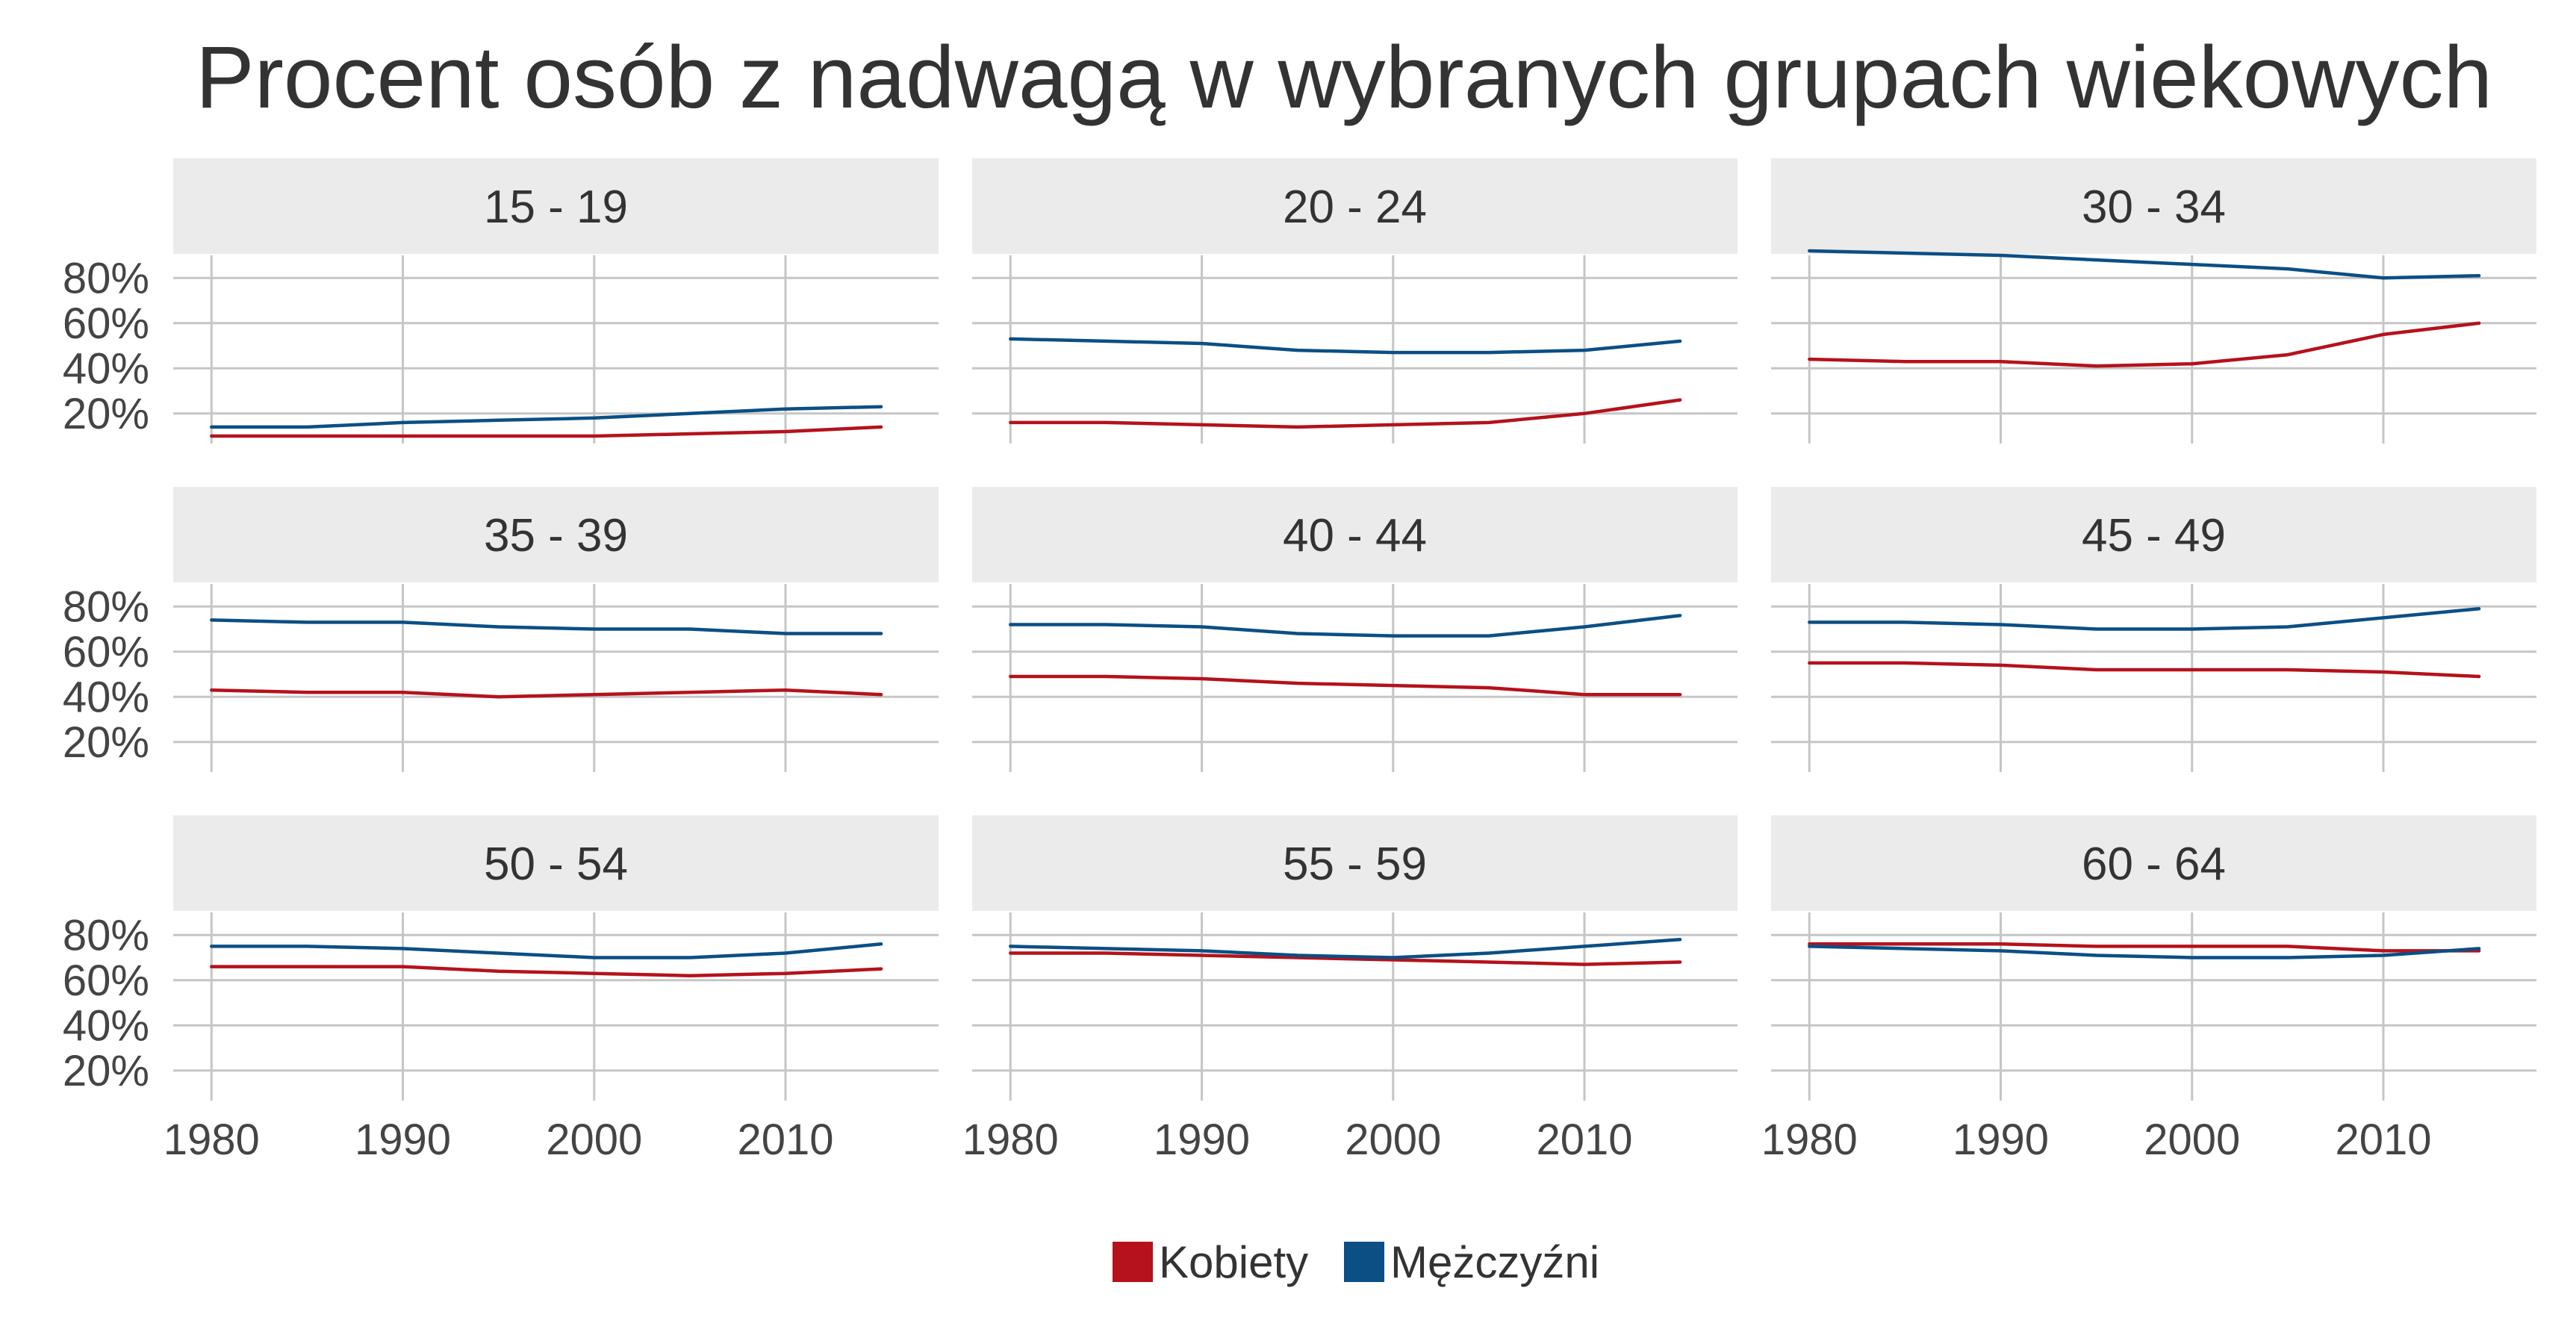 The image size is (2576, 1344). What do you see at coordinates (1349, 989) in the screenshot?
I see `facet-panel: 55 - 59 1980 1990 2000 2010` at bounding box center [1349, 989].